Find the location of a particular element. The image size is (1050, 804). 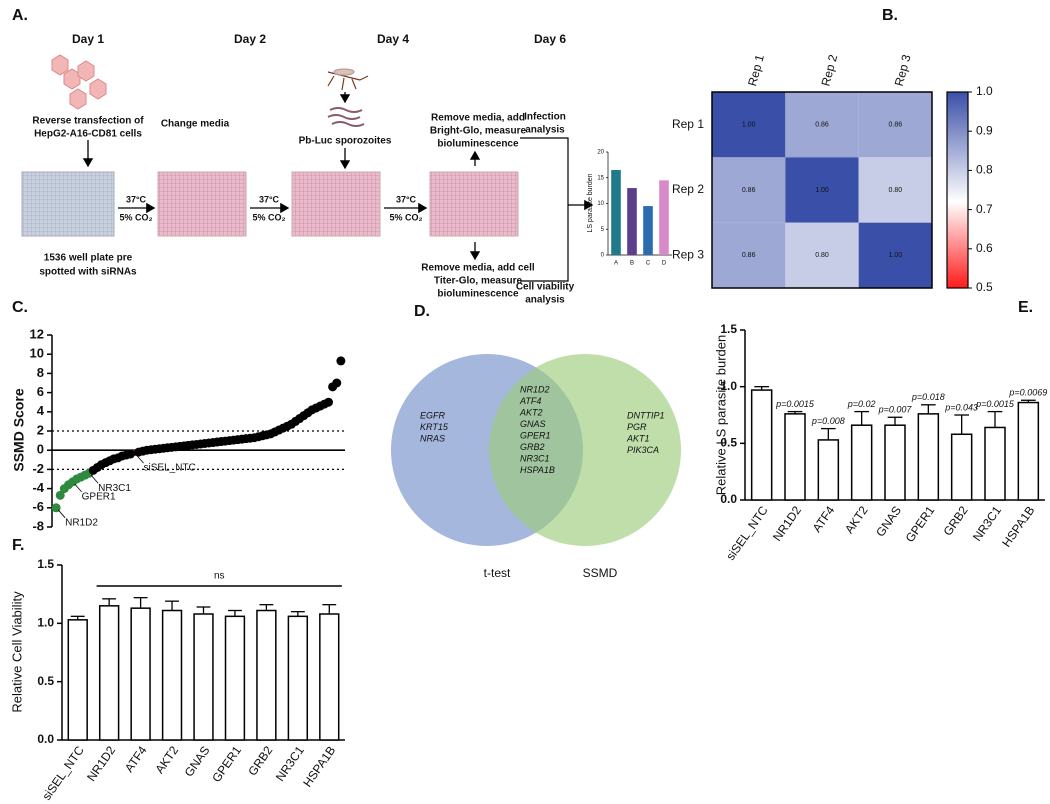

p-value: p=0.02 is located at coordinates (861, 404).